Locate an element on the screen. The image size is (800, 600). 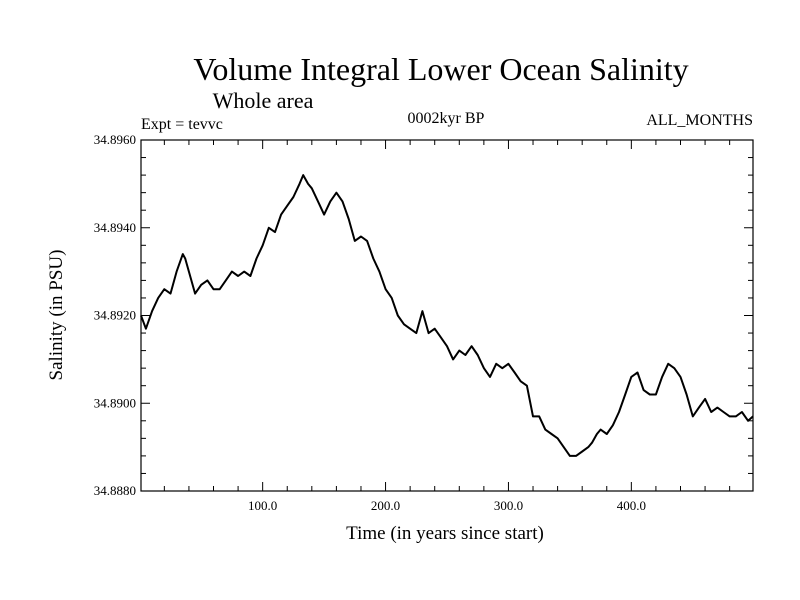
y-tick-label: 34.8920 is located at coordinates (115, 315).